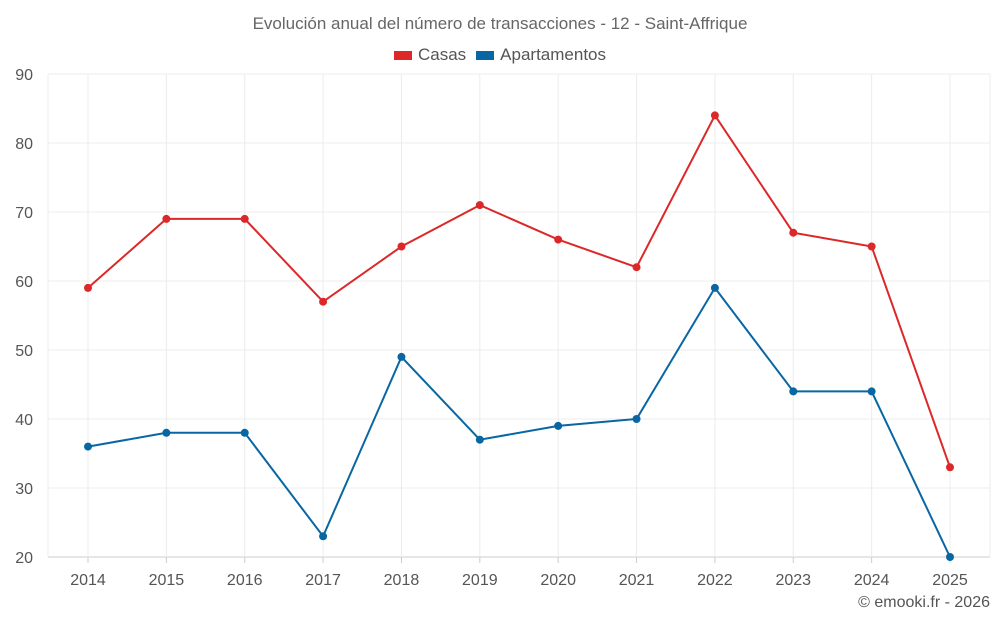 This screenshot has height=625, width=1000. I want to click on y-tick-label: 30, so click(24, 489).